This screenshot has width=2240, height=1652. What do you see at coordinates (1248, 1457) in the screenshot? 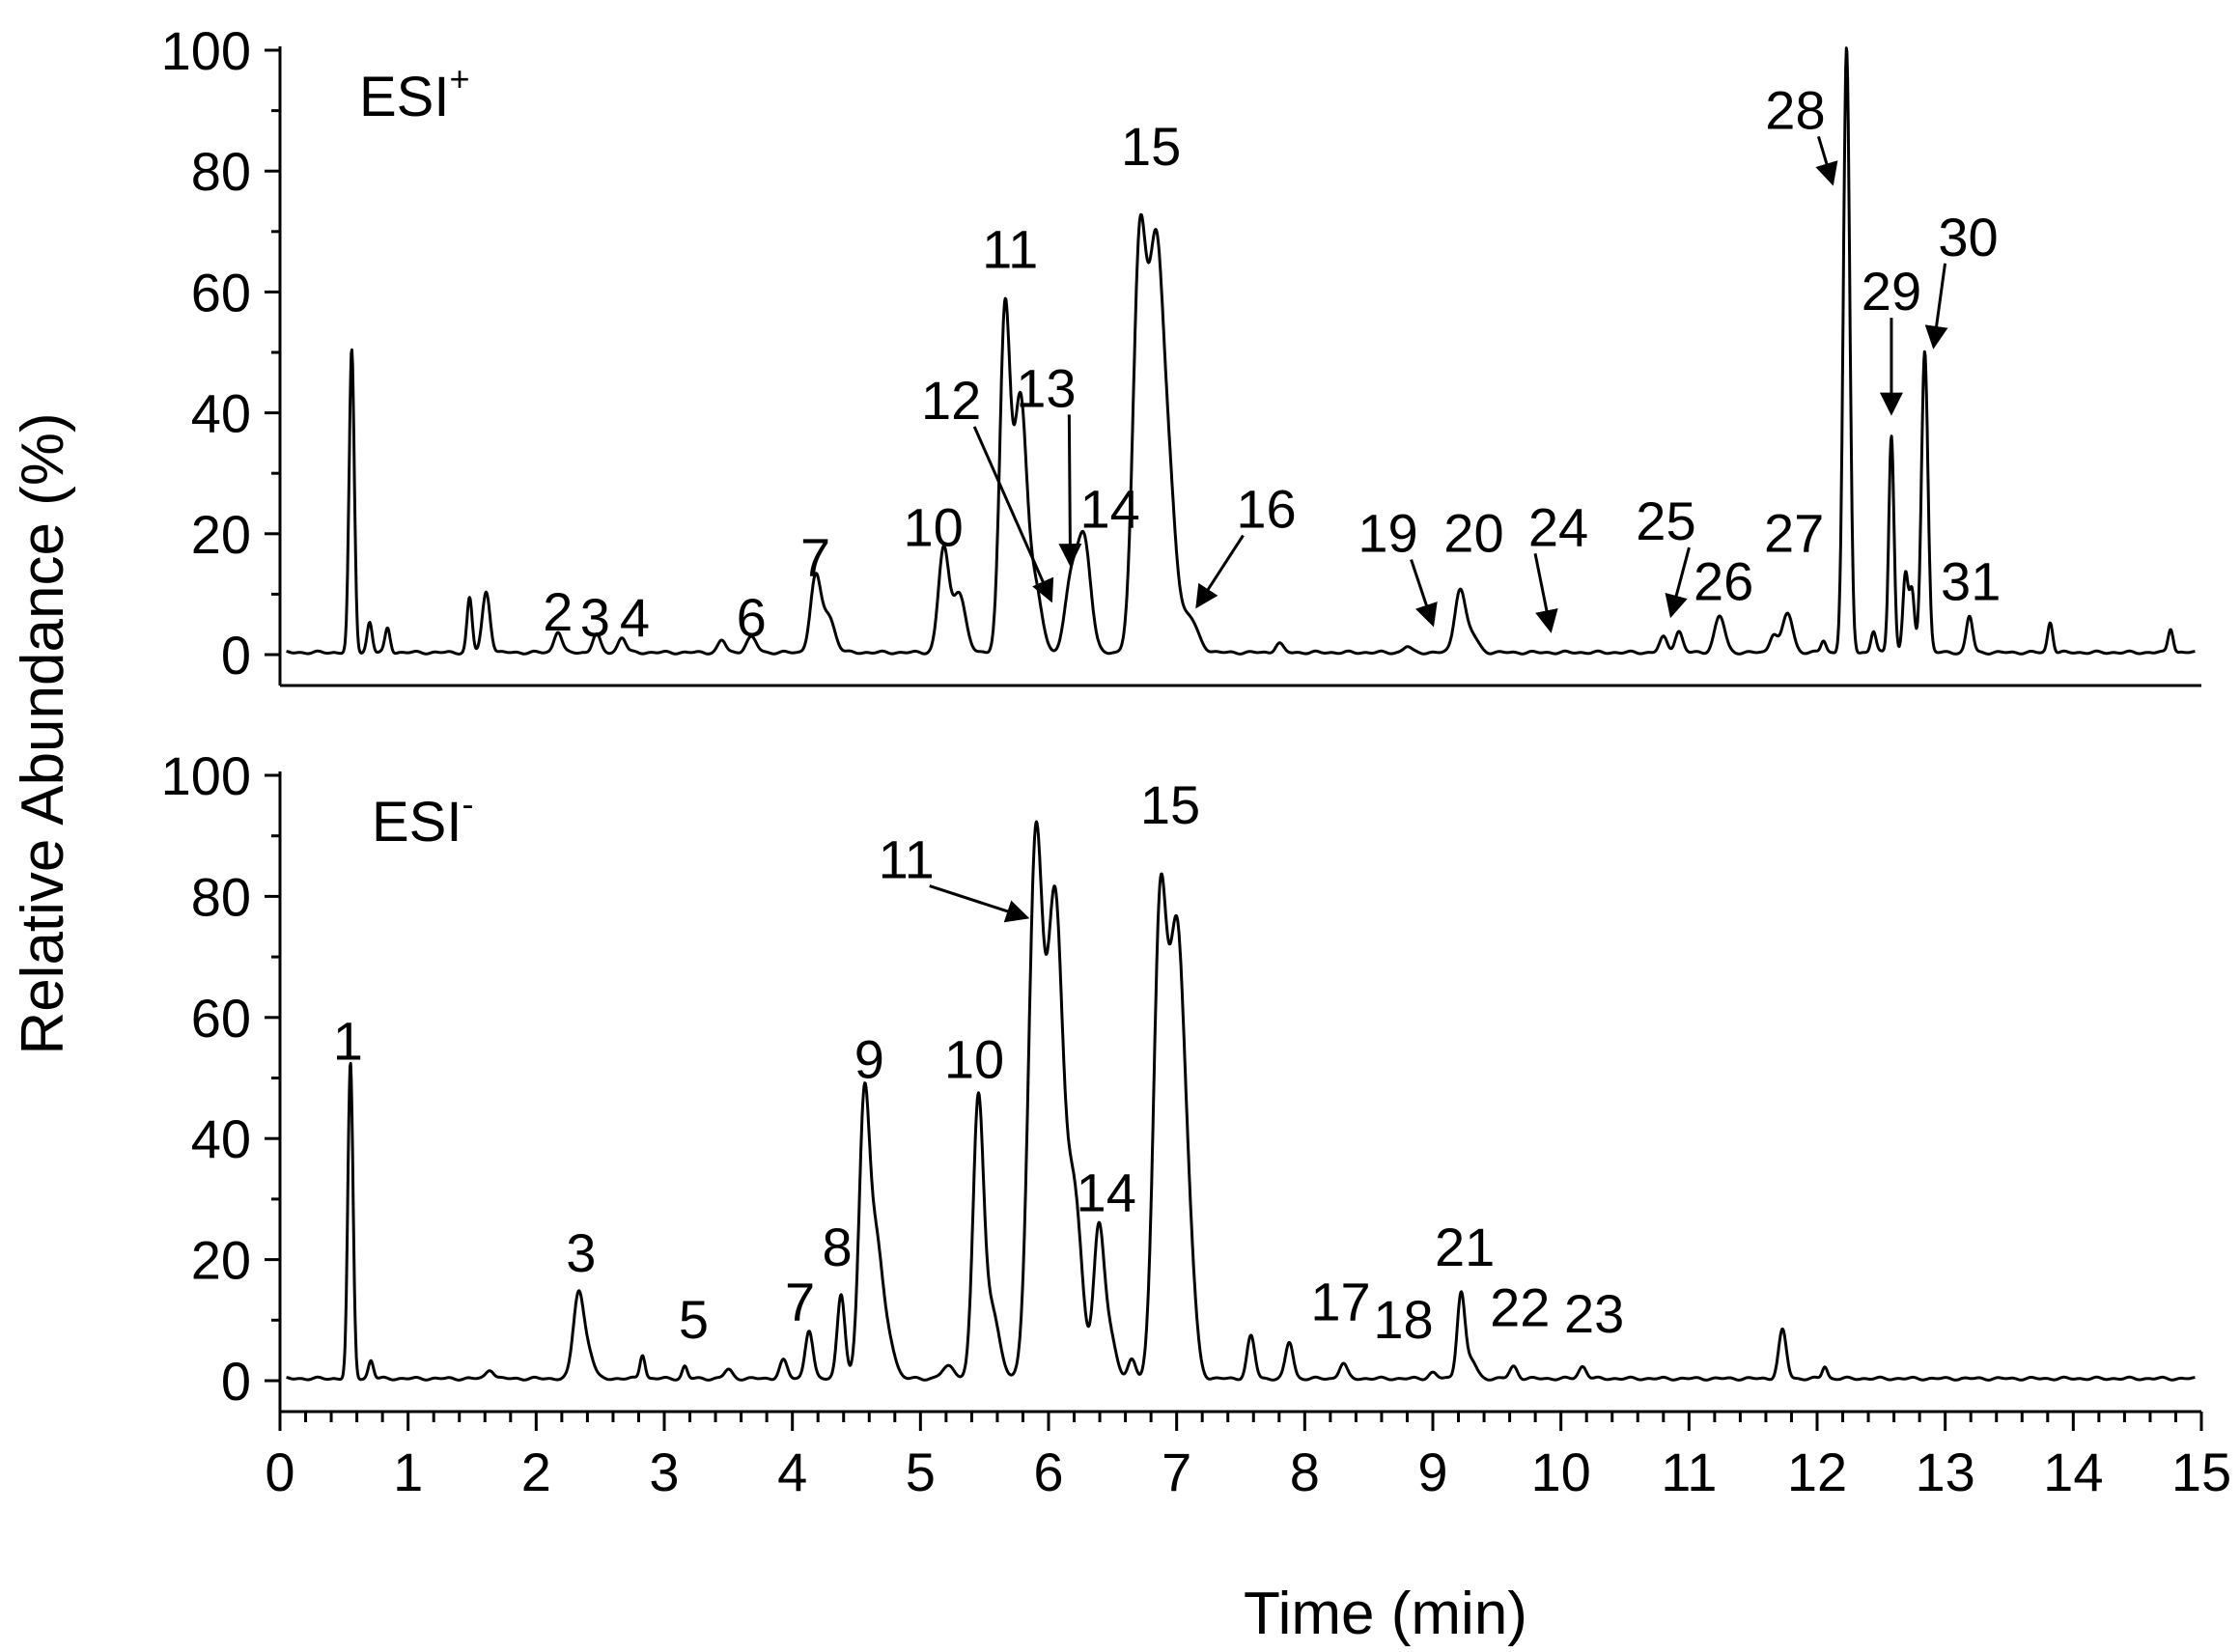
I see `x-axis: 0 1 2 3 4 5 6 7 8 9 10 11 12 13 14 15` at bounding box center [1248, 1457].